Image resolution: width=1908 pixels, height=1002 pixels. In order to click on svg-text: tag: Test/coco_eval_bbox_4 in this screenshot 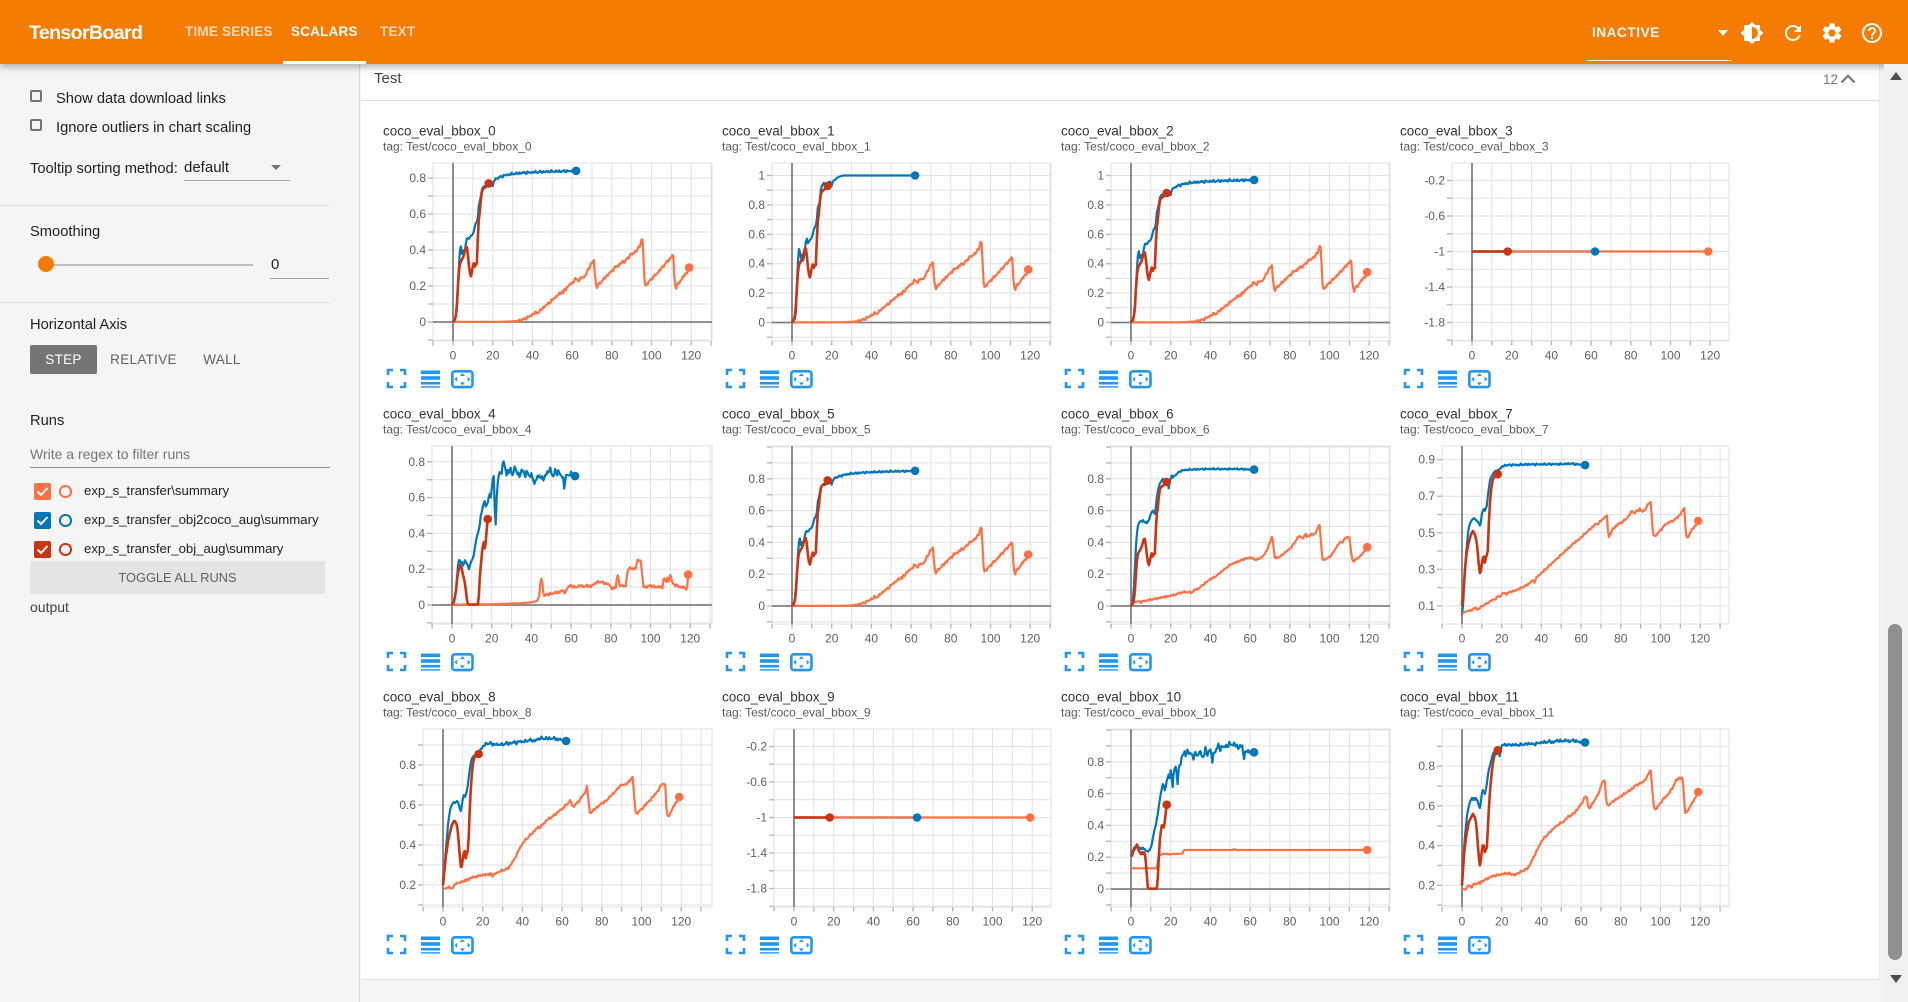, I will do `click(457, 430)`.